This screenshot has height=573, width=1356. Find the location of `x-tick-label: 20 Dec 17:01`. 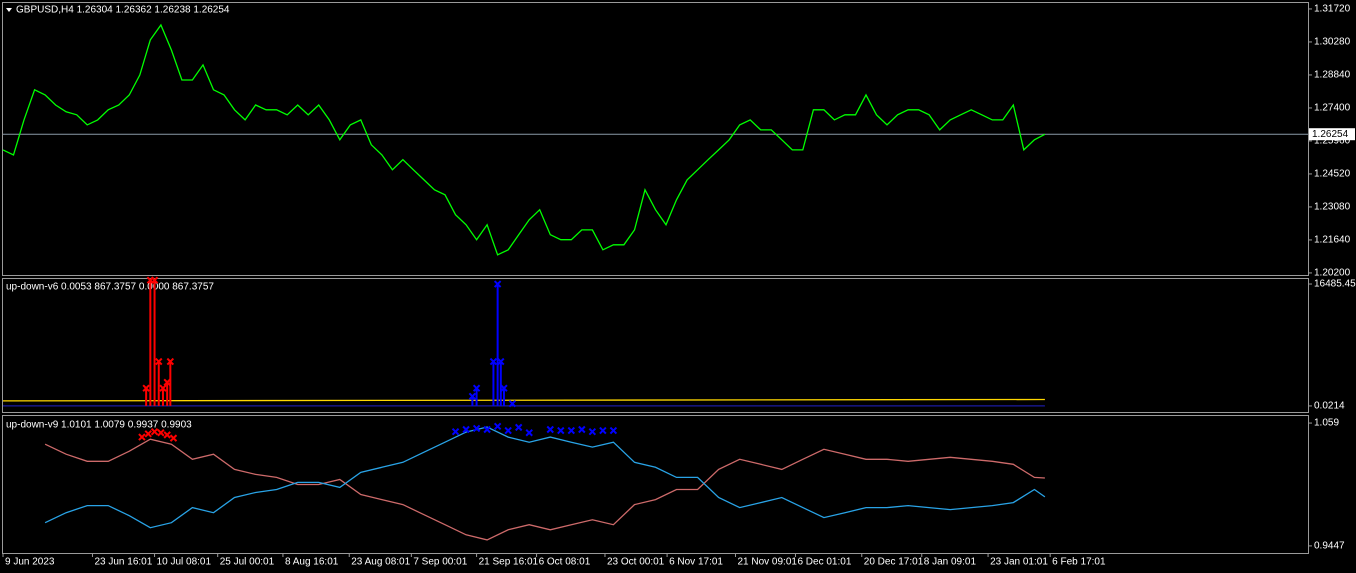

x-tick-label: 20 Dec 17:01 is located at coordinates (894, 562).